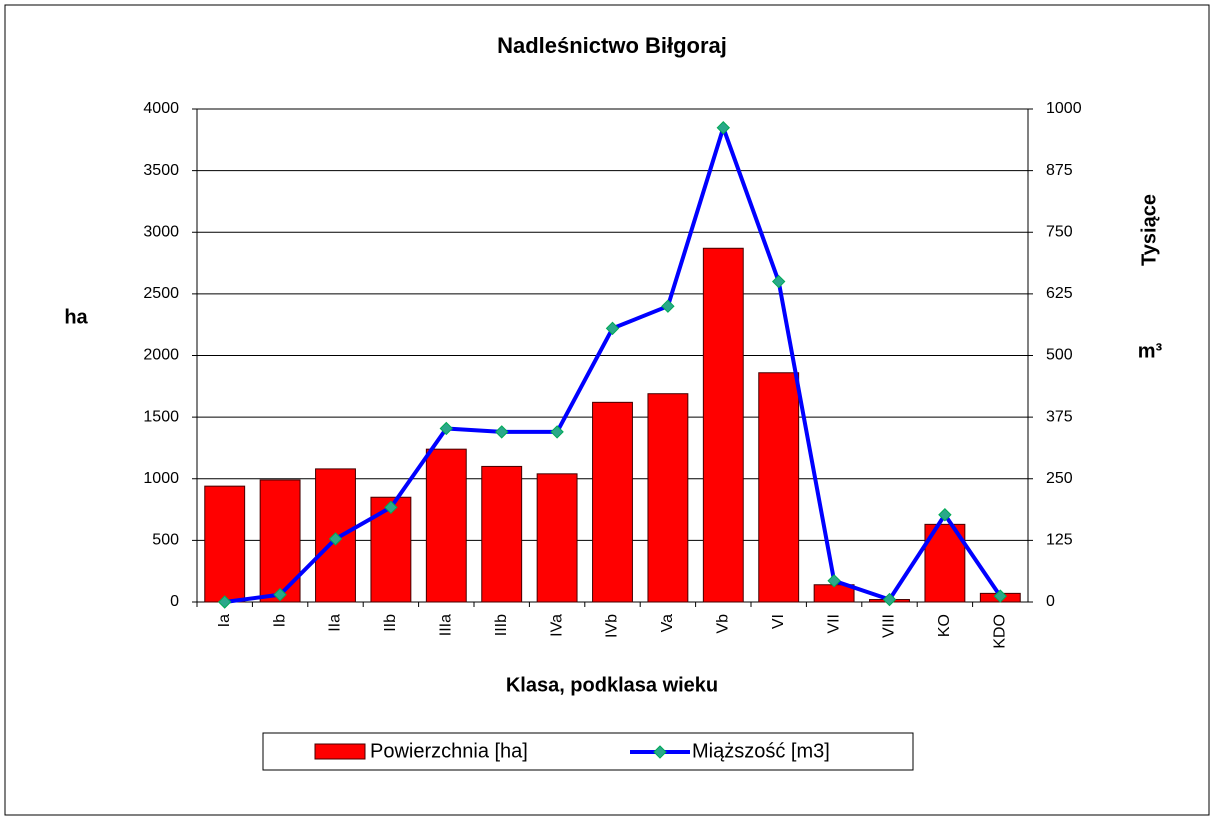  What do you see at coordinates (174, 601) in the screenshot?
I see `y-tick-label: 0` at bounding box center [174, 601].